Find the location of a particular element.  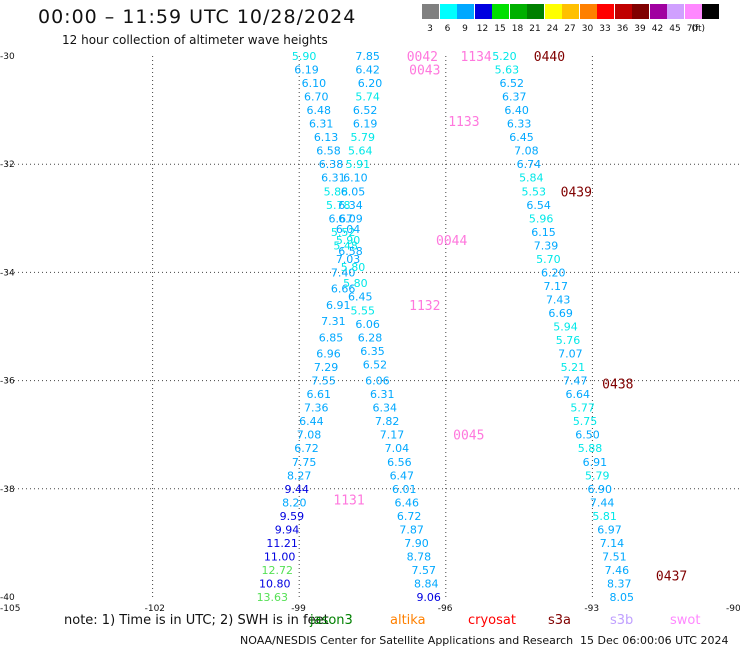

color-swatch-label: 18 is located at coordinates (517, 29).